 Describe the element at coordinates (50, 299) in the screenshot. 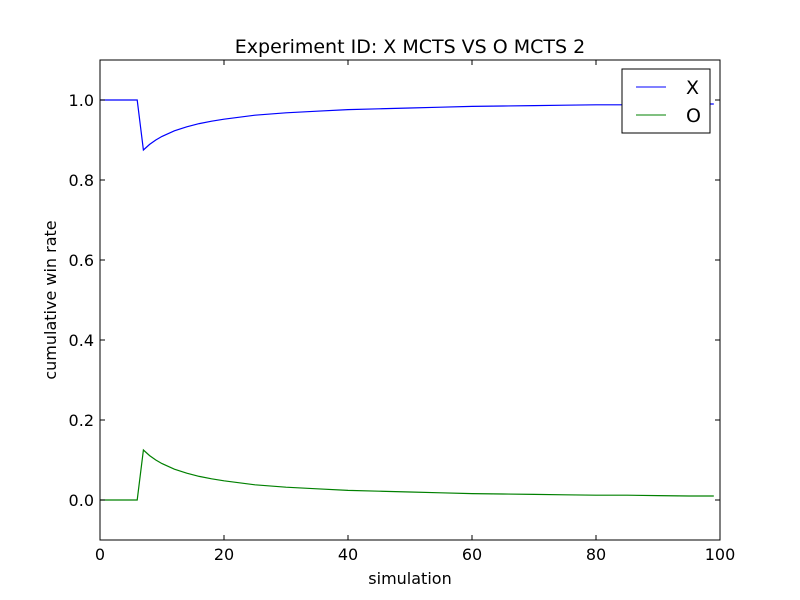

I see `y-axis-label: cumulative win rate` at that location.